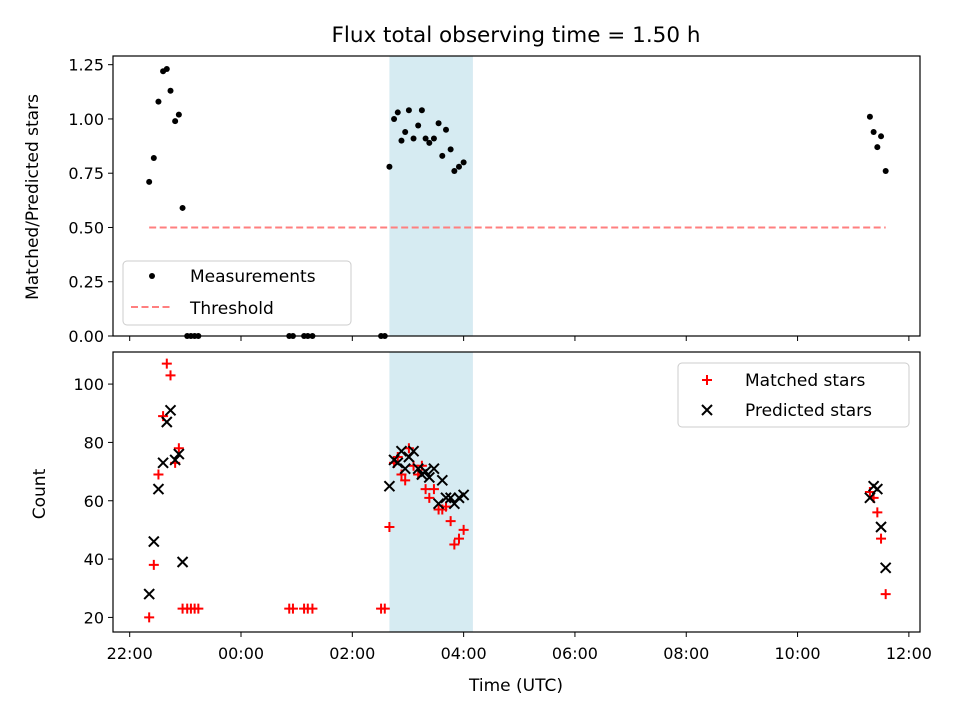 The image size is (960, 720). I want to click on x-axis-label: Time (UTC), so click(515, 686).